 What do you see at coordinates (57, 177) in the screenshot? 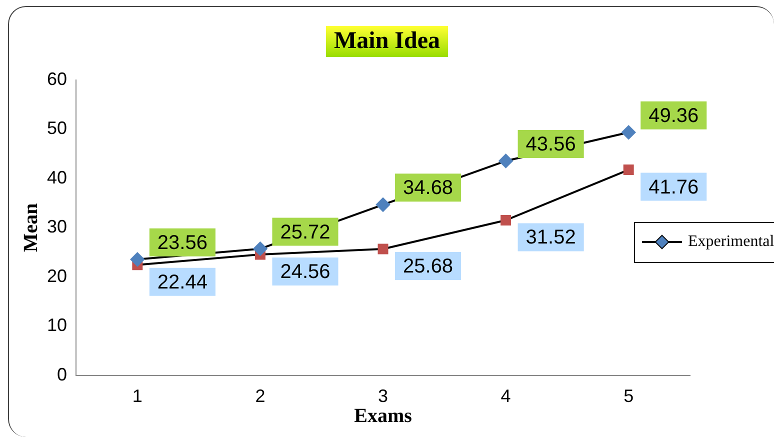
I see `y-tick-label: 40` at bounding box center [57, 177].